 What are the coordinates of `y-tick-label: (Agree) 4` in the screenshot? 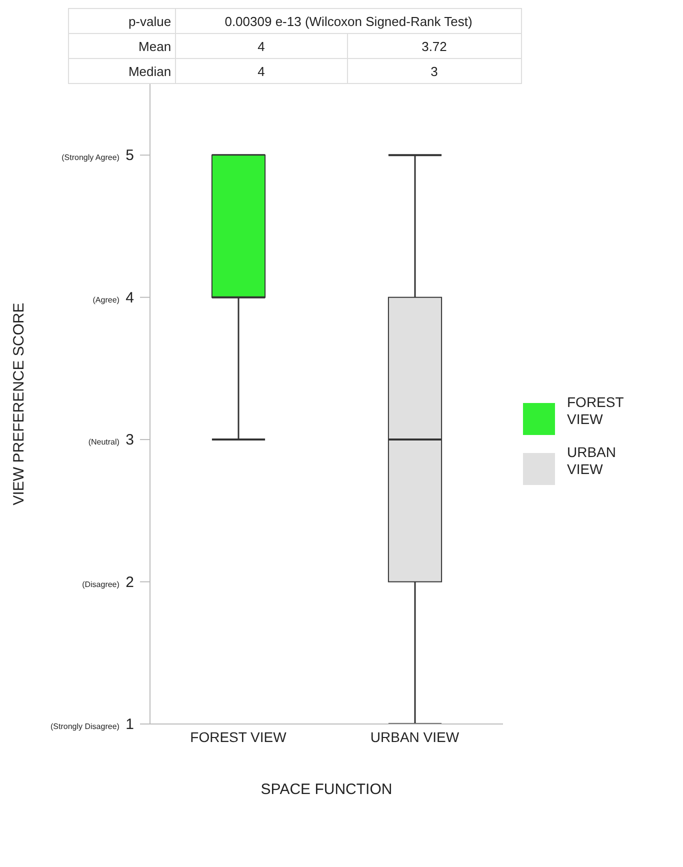 It's located at (113, 297).